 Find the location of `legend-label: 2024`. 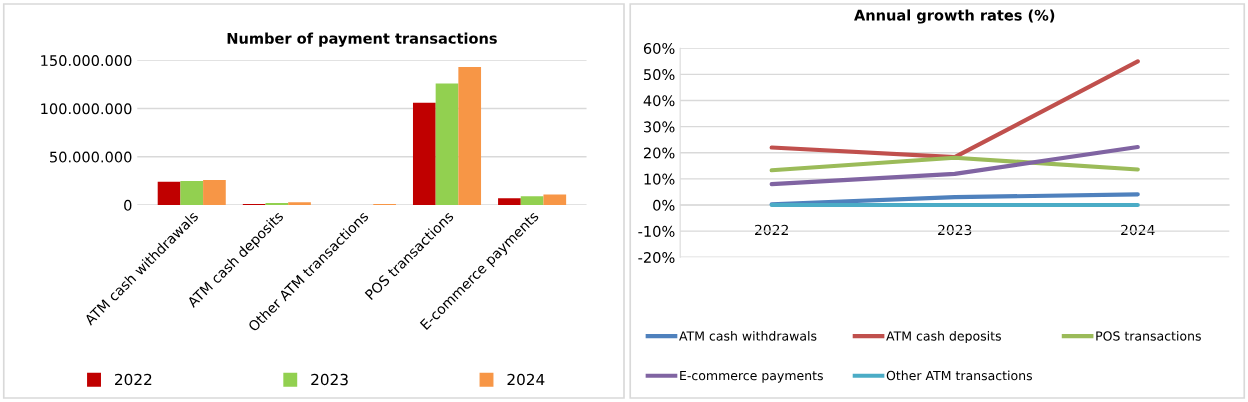

legend-label: 2024 is located at coordinates (526, 379).